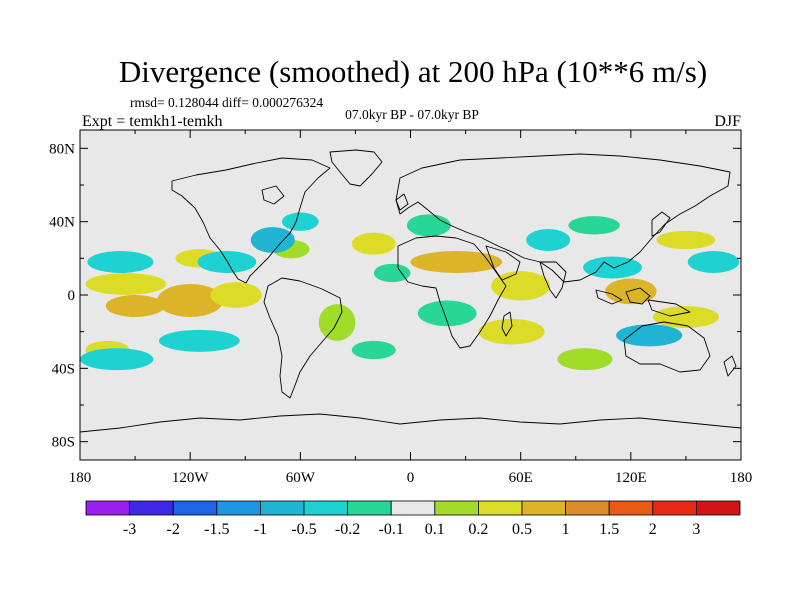 This screenshot has width=800, height=600. I want to click on period-text: 07.0kyr BP - 07.0kyr BP, so click(412, 114).